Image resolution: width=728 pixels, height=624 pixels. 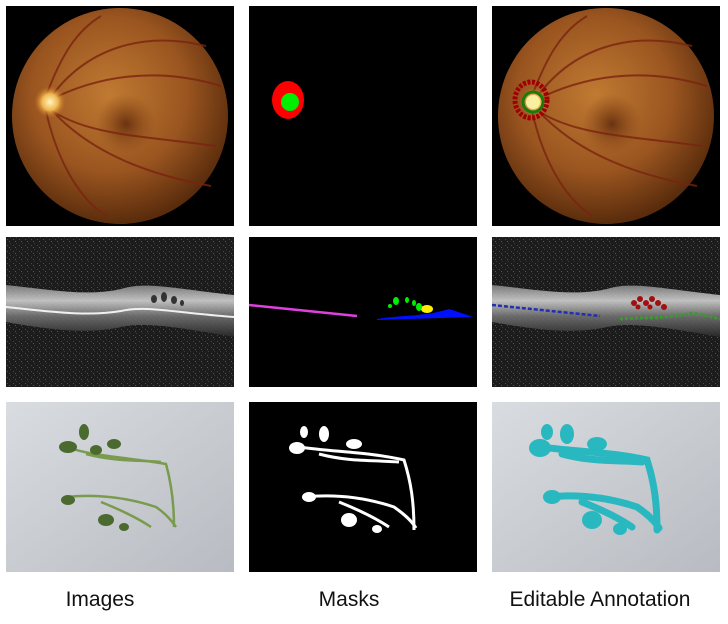 I want to click on fundus-image, so click(x=120, y=116).